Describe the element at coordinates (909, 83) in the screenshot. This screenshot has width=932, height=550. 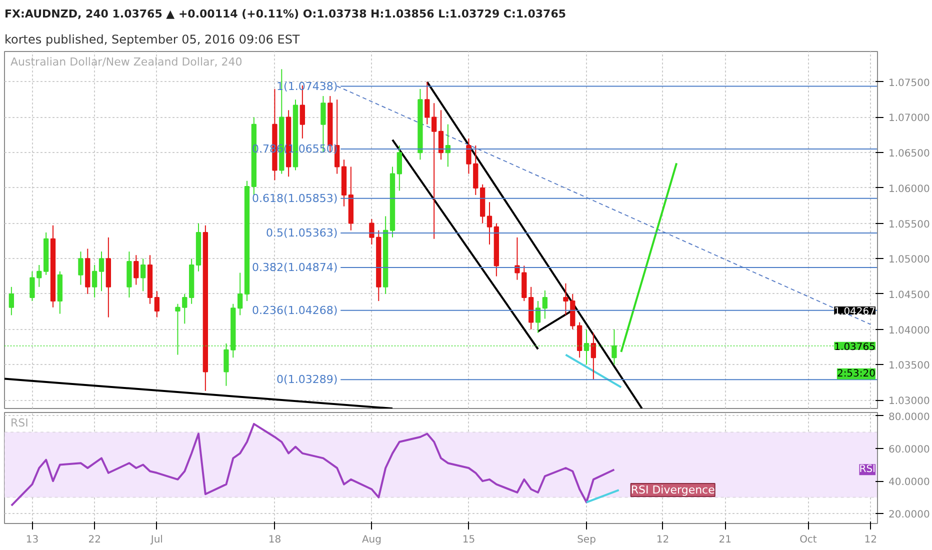
I see `y-tick-label: 1.07500` at that location.